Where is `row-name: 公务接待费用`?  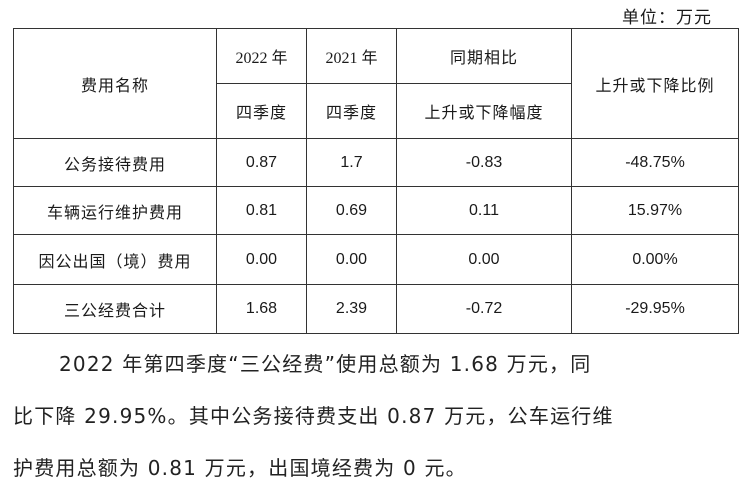
row-name: 公务接待费用 is located at coordinates (115, 162).